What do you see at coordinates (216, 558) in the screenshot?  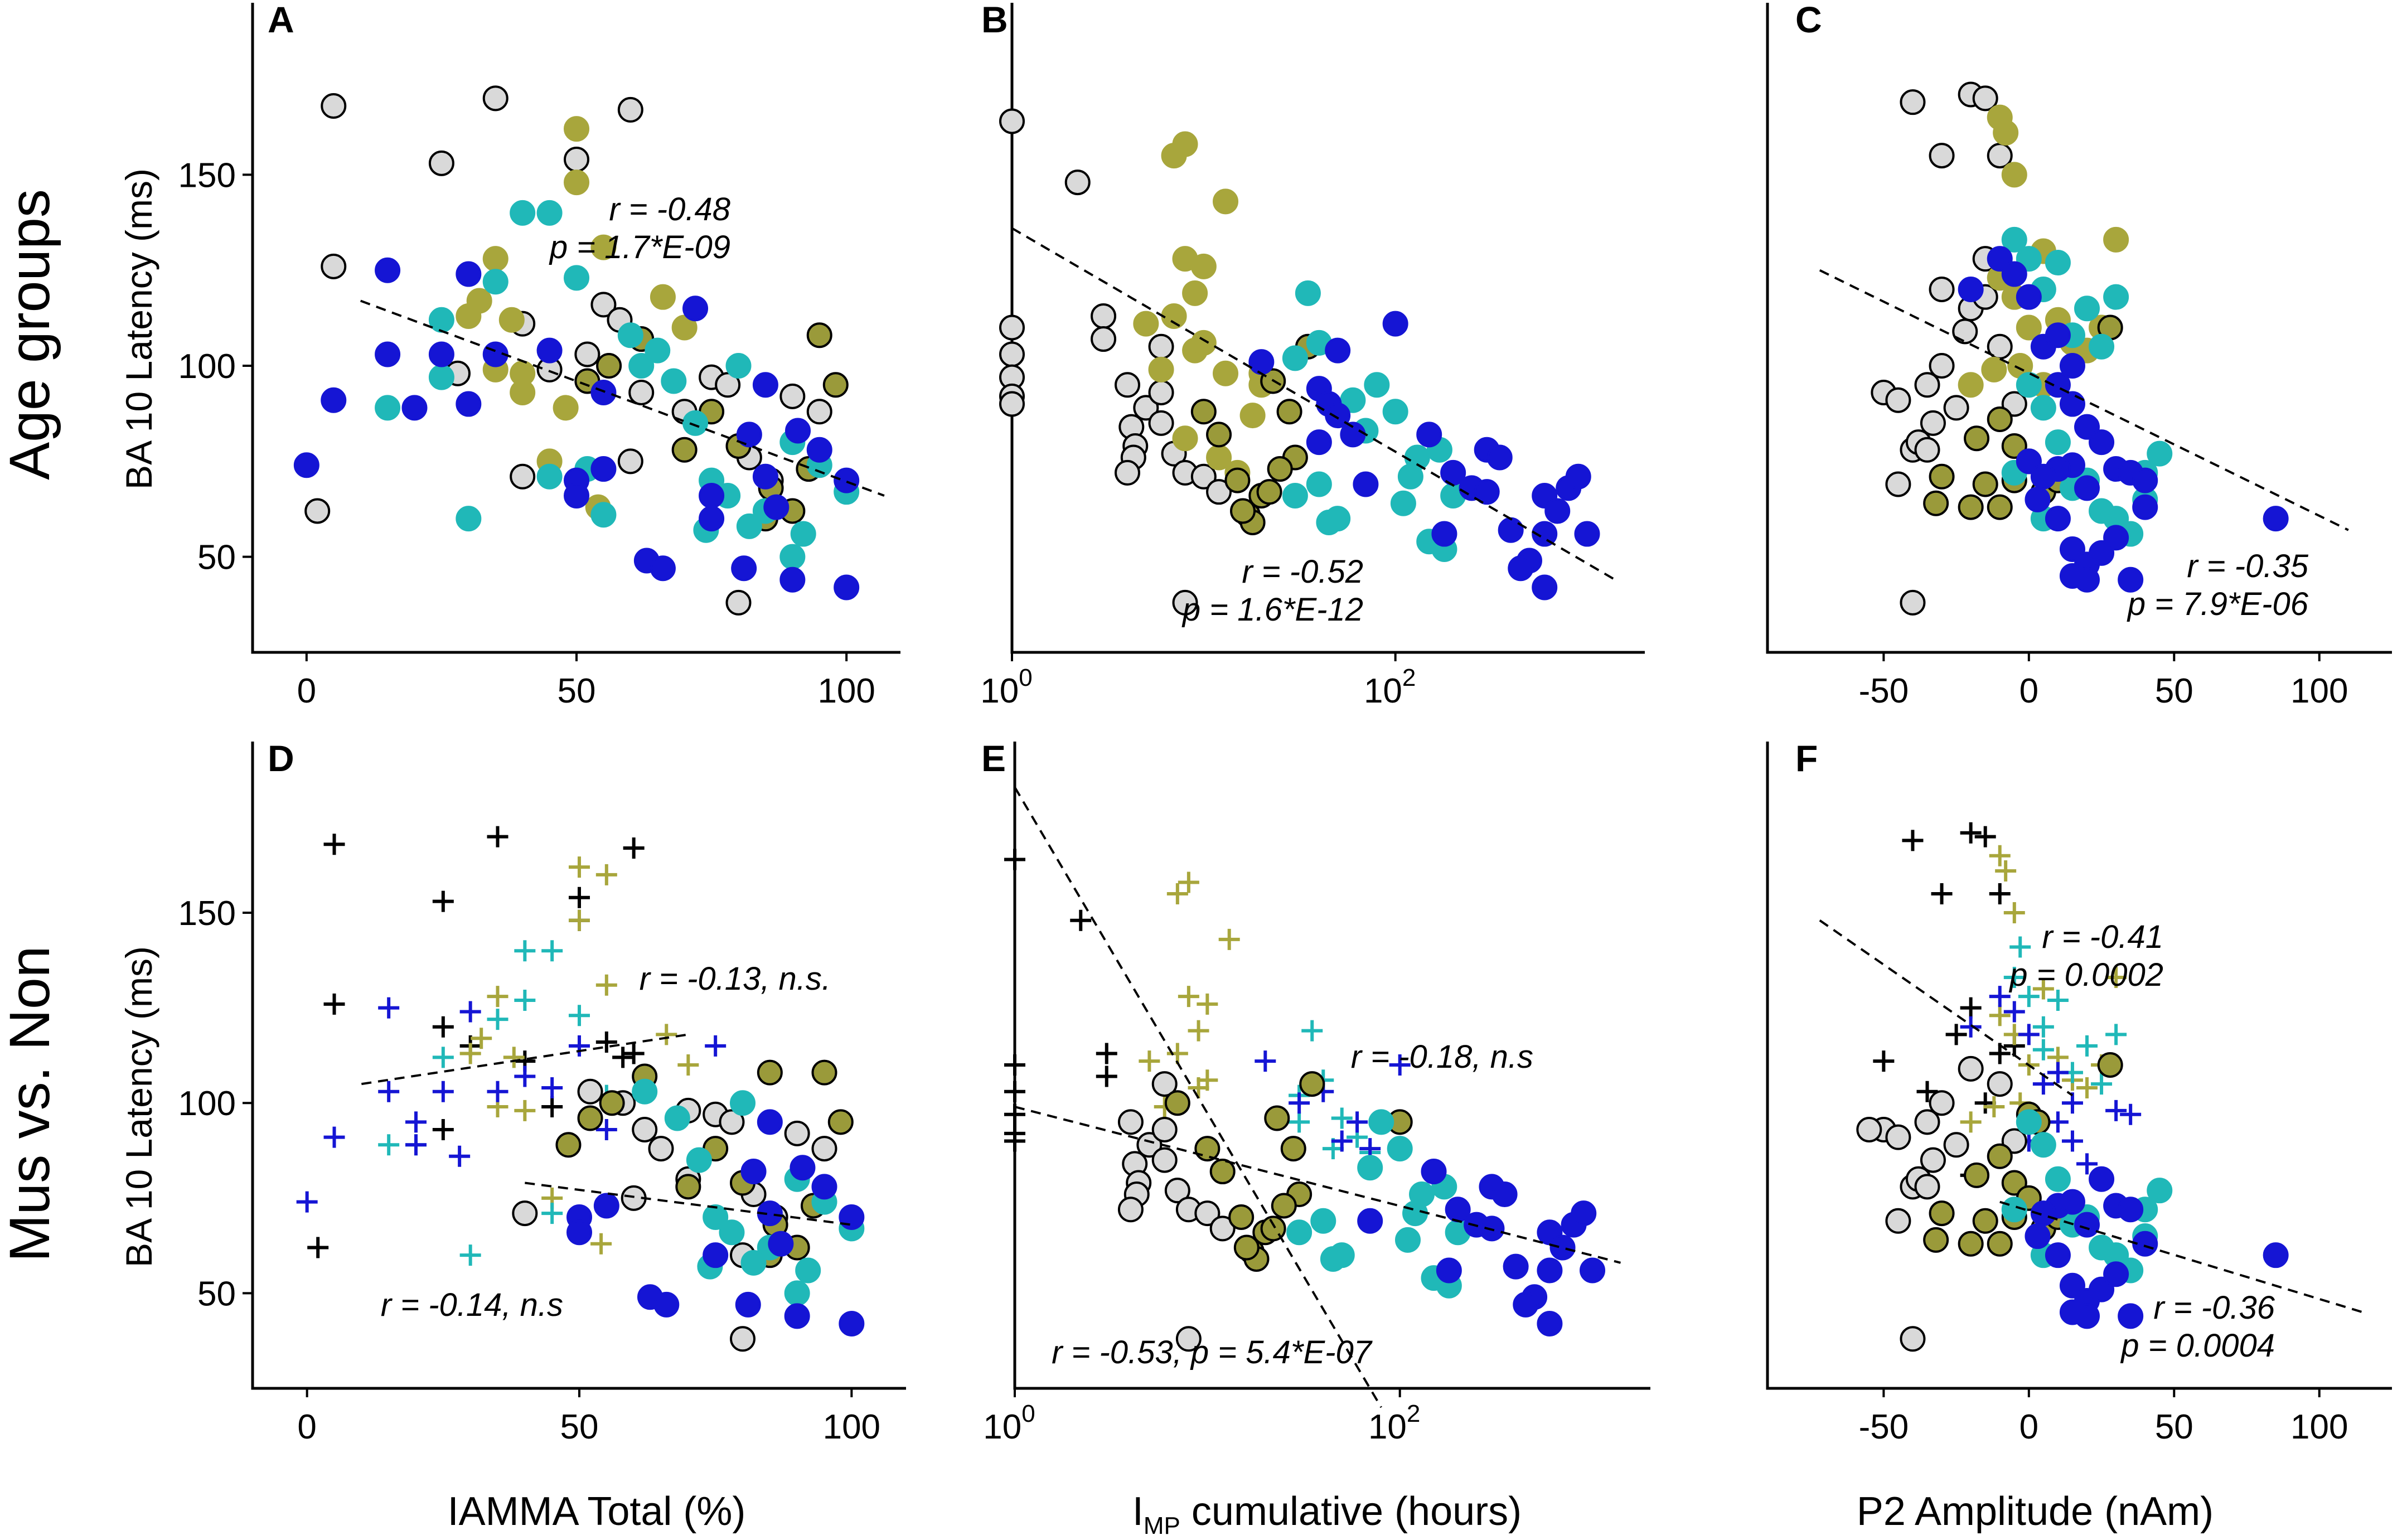 I see `y-tick-label: 50` at bounding box center [216, 558].